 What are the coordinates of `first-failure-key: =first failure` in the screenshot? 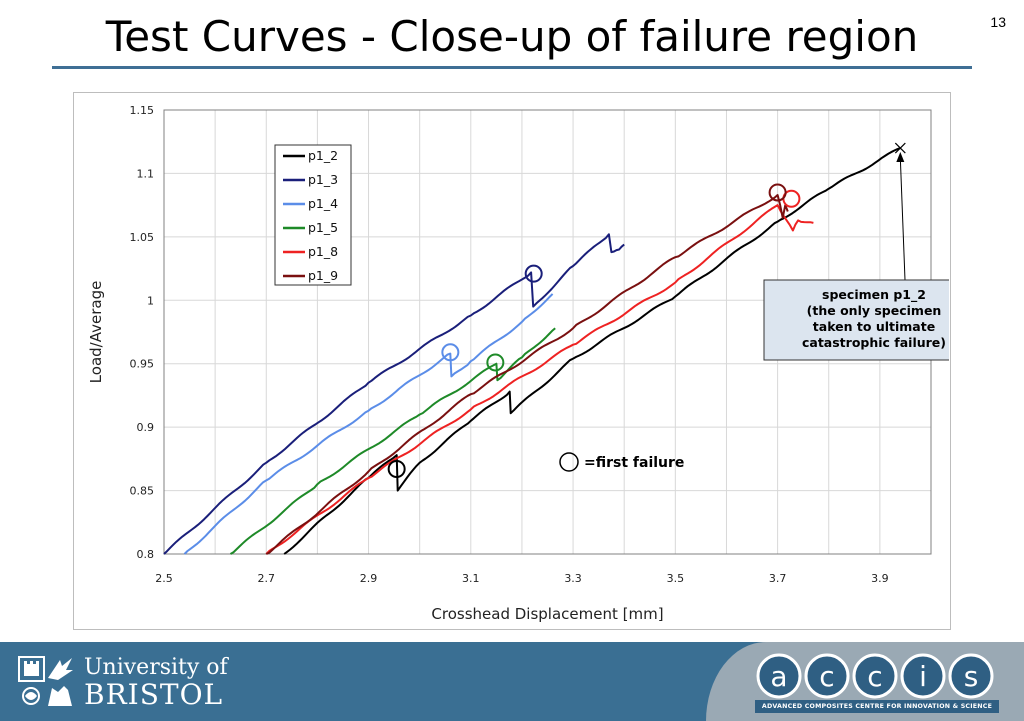 It's located at (621, 462).